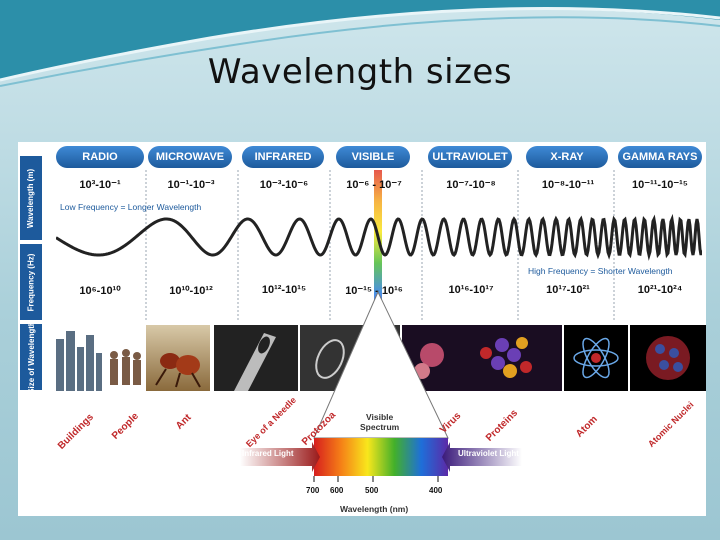 Image resolution: width=720 pixels, height=540 pixels. Describe the element at coordinates (178, 358) in the screenshot. I see `ant-image` at that location.